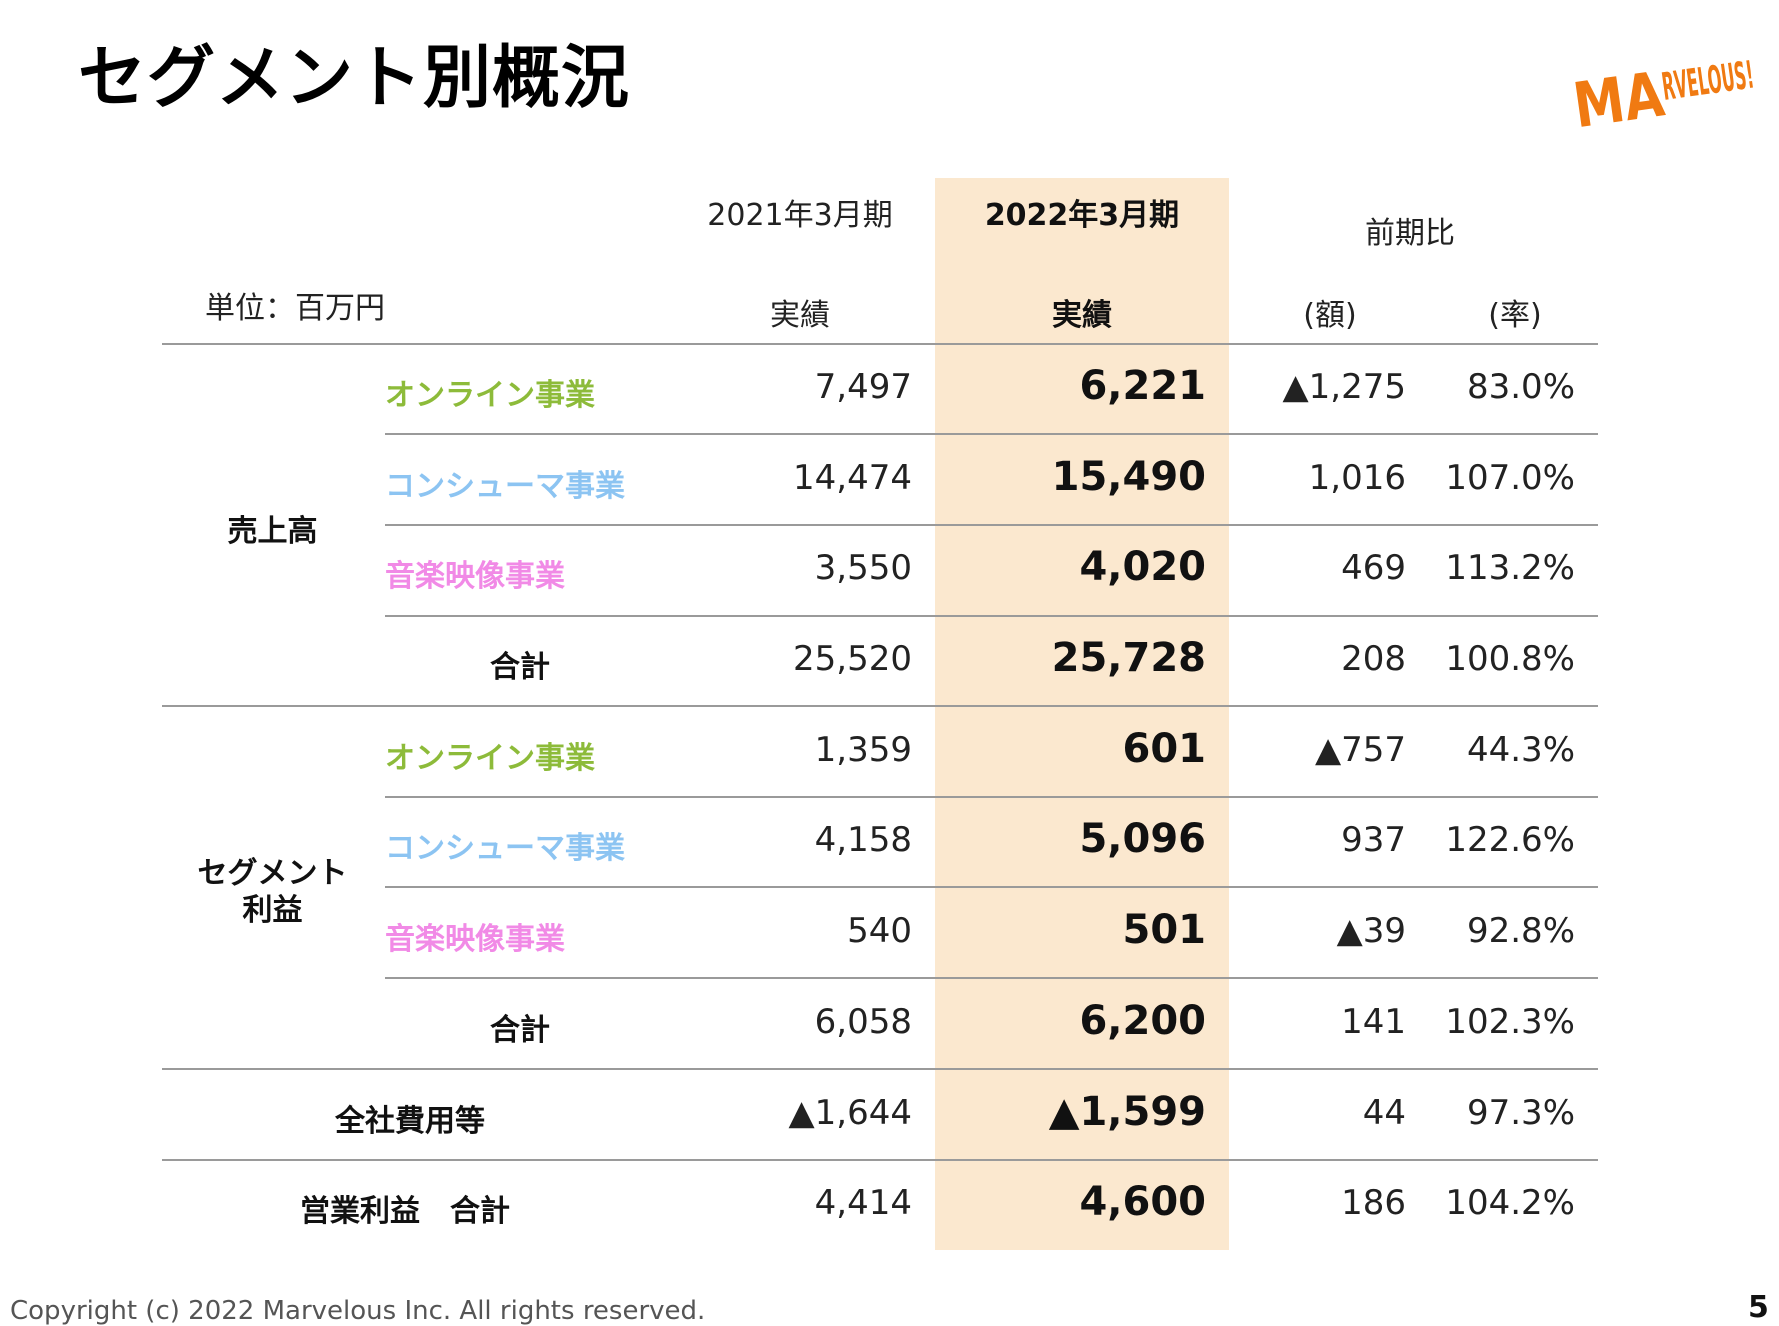 This screenshot has height=1326, width=1779. Describe the element at coordinates (1373, 840) in the screenshot. I see `cell-diff: 937` at that location.